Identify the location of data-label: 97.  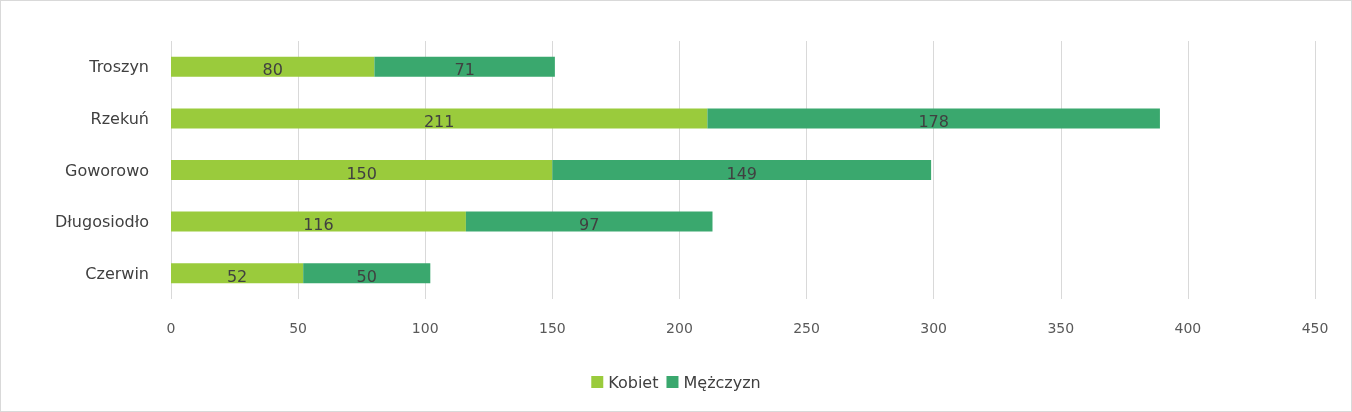
(589, 225).